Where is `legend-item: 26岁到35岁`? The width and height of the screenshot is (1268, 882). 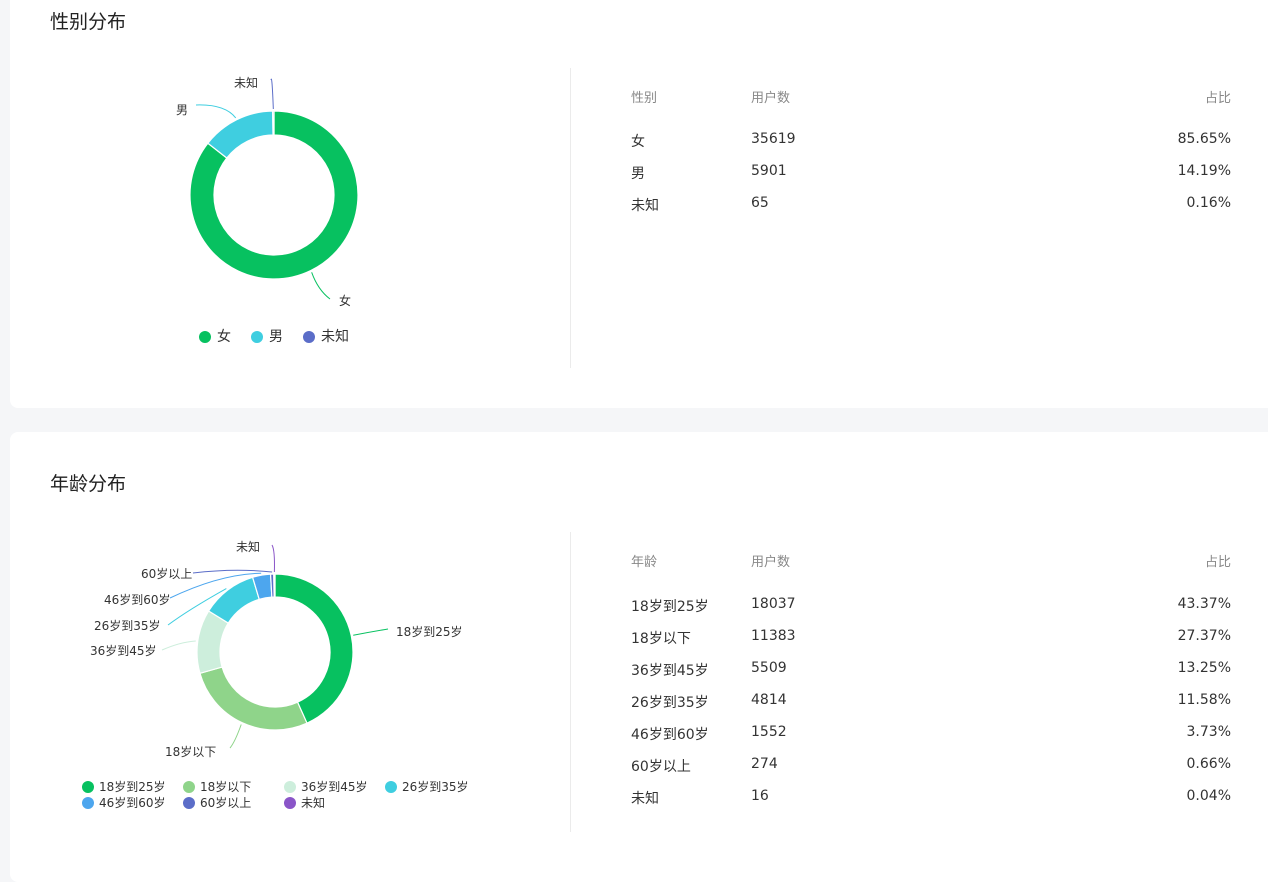 legend-item: 26岁到35岁 is located at coordinates (433, 787).